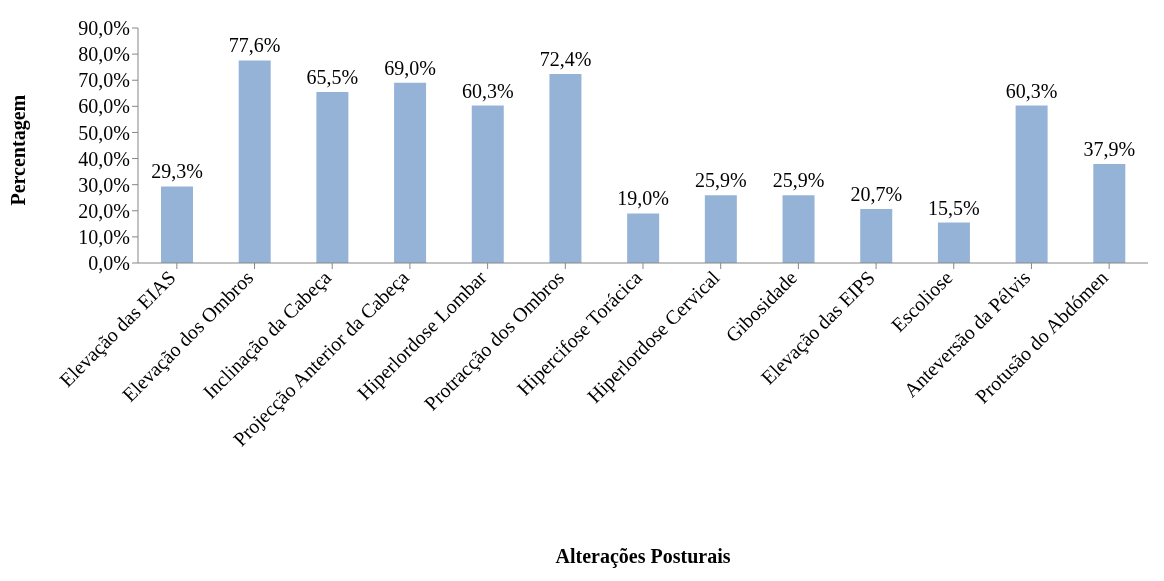 The height and width of the screenshot is (581, 1164). I want to click on x-axis-title: Alterações Posturais, so click(643, 556).